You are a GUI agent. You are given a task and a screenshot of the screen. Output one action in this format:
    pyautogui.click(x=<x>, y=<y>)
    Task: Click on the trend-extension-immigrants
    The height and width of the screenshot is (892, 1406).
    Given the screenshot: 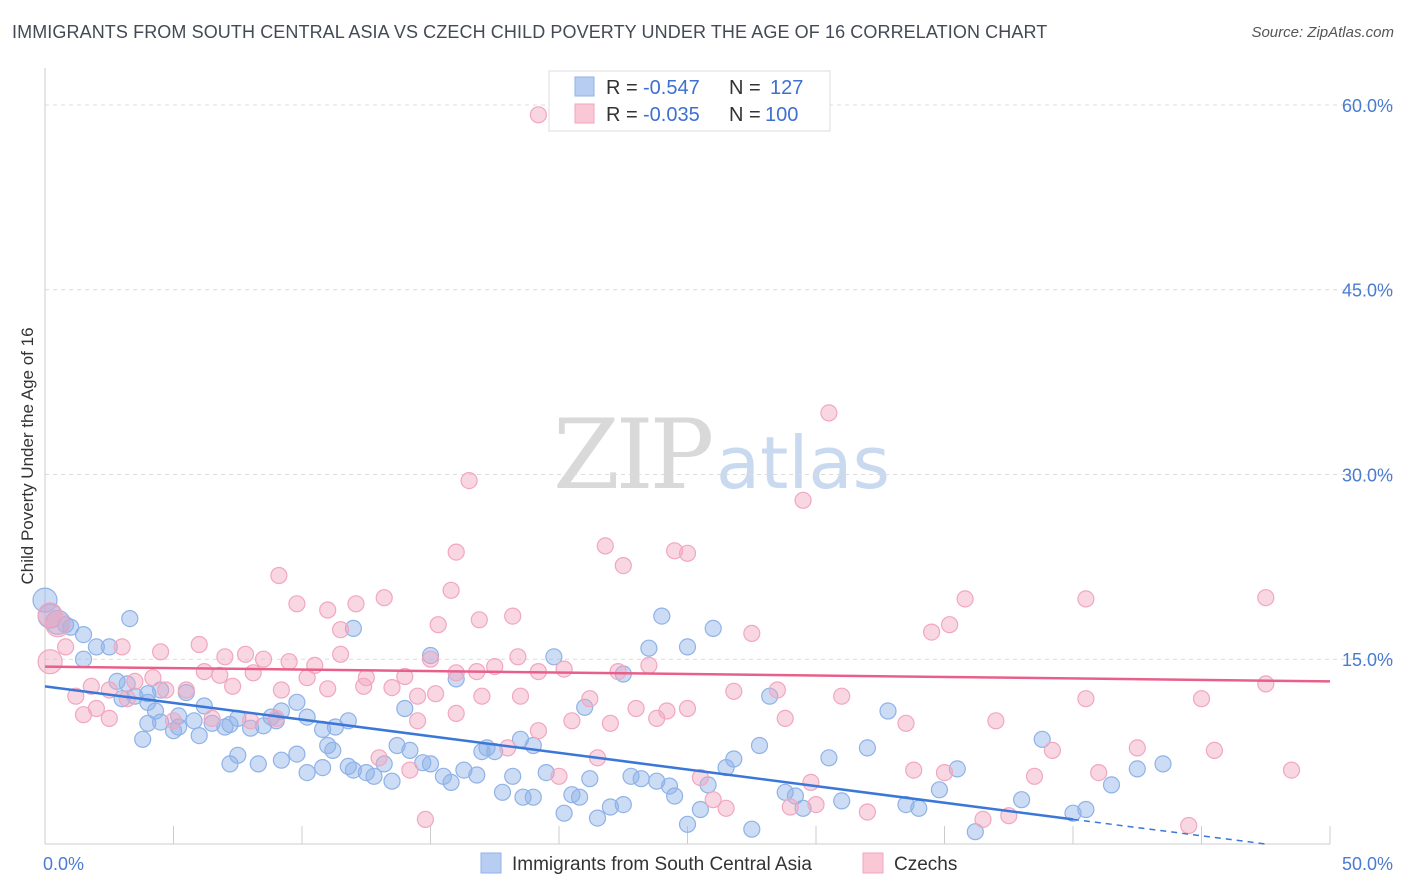 What is the action you would take?
    pyautogui.click(x=1169, y=831)
    